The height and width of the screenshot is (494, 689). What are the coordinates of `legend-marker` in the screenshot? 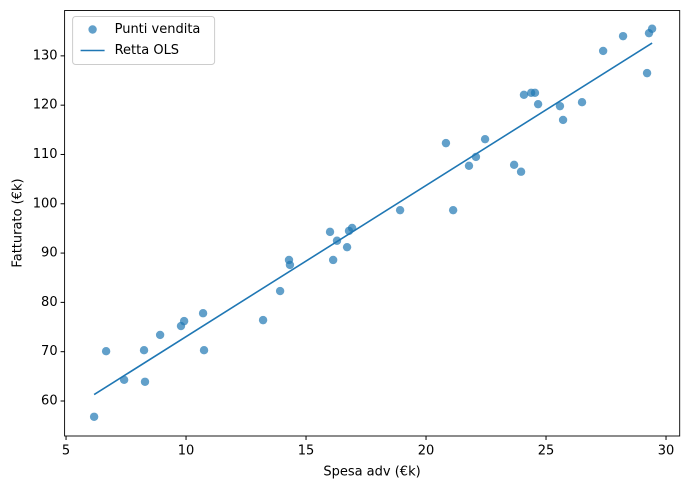 It's located at (92, 29).